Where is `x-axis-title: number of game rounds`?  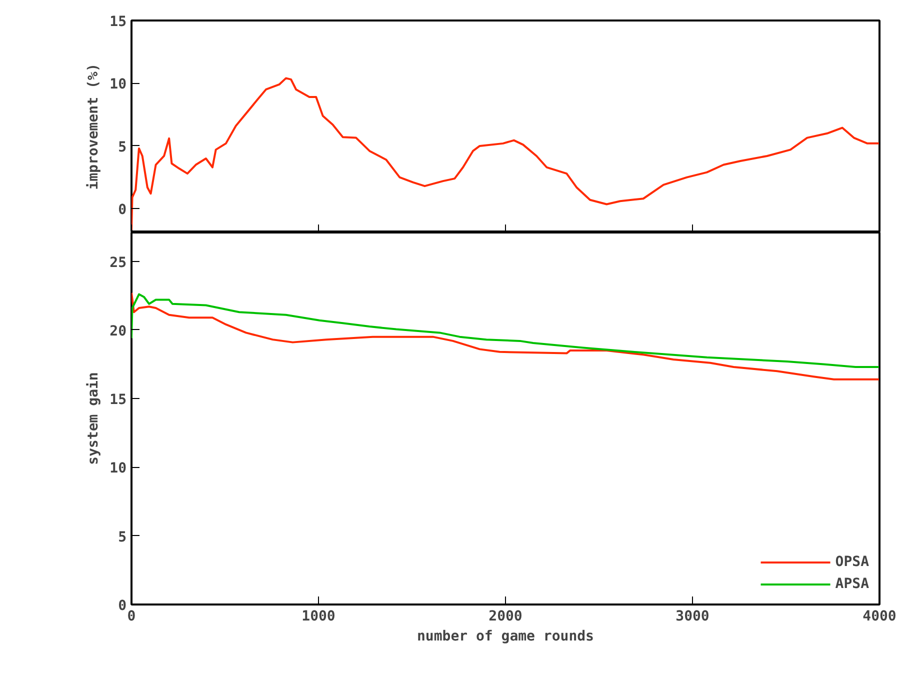 x-axis-title: number of game rounds is located at coordinates (505, 636).